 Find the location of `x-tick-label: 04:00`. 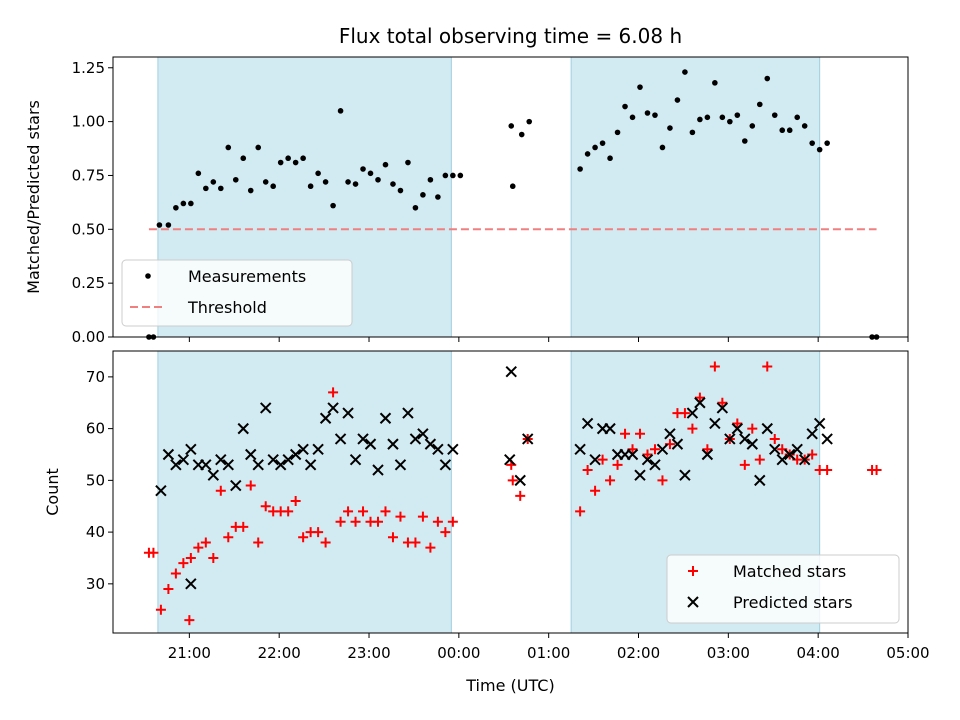

x-tick-label: 04:00 is located at coordinates (818, 653).